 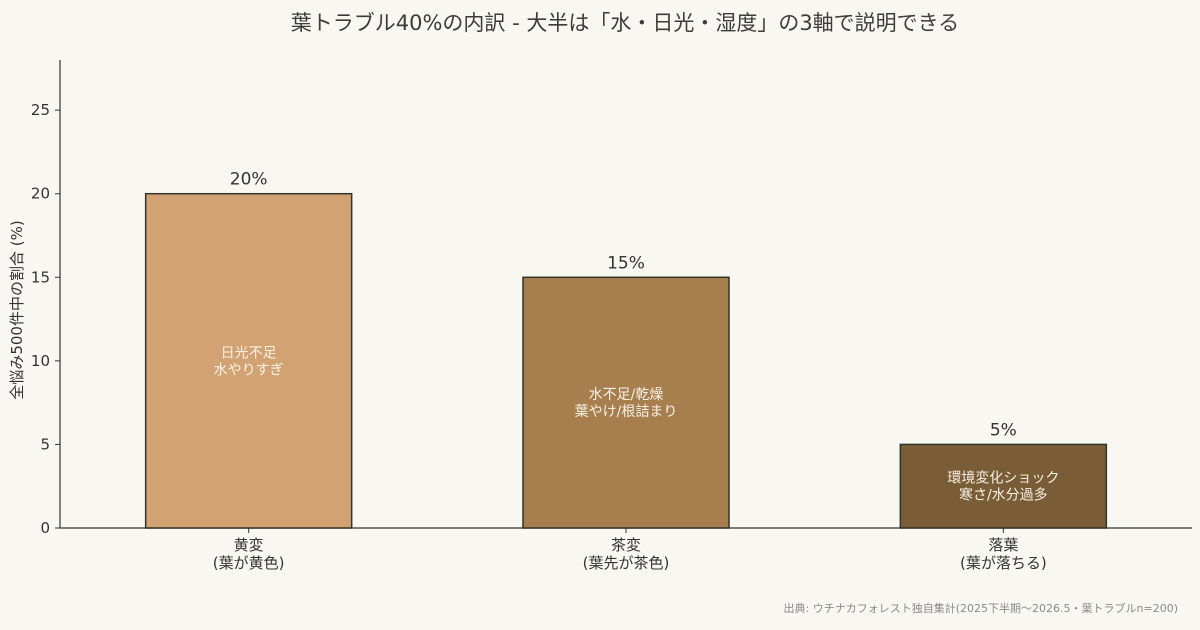 I want to click on bar-value-label: 20%, so click(x=249, y=180).